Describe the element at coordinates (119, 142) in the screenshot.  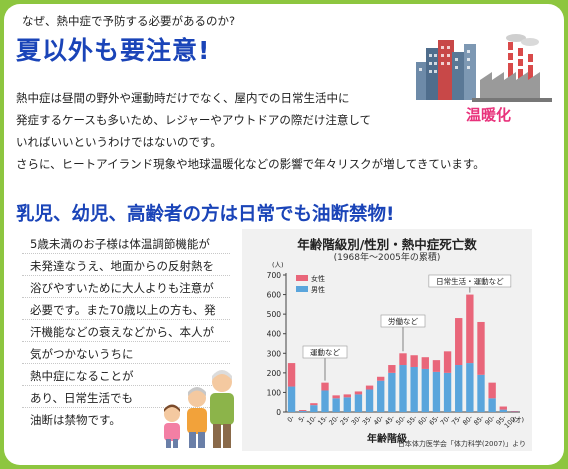
I see `intro-line-3: いればいいというわけではないのです。` at that location.